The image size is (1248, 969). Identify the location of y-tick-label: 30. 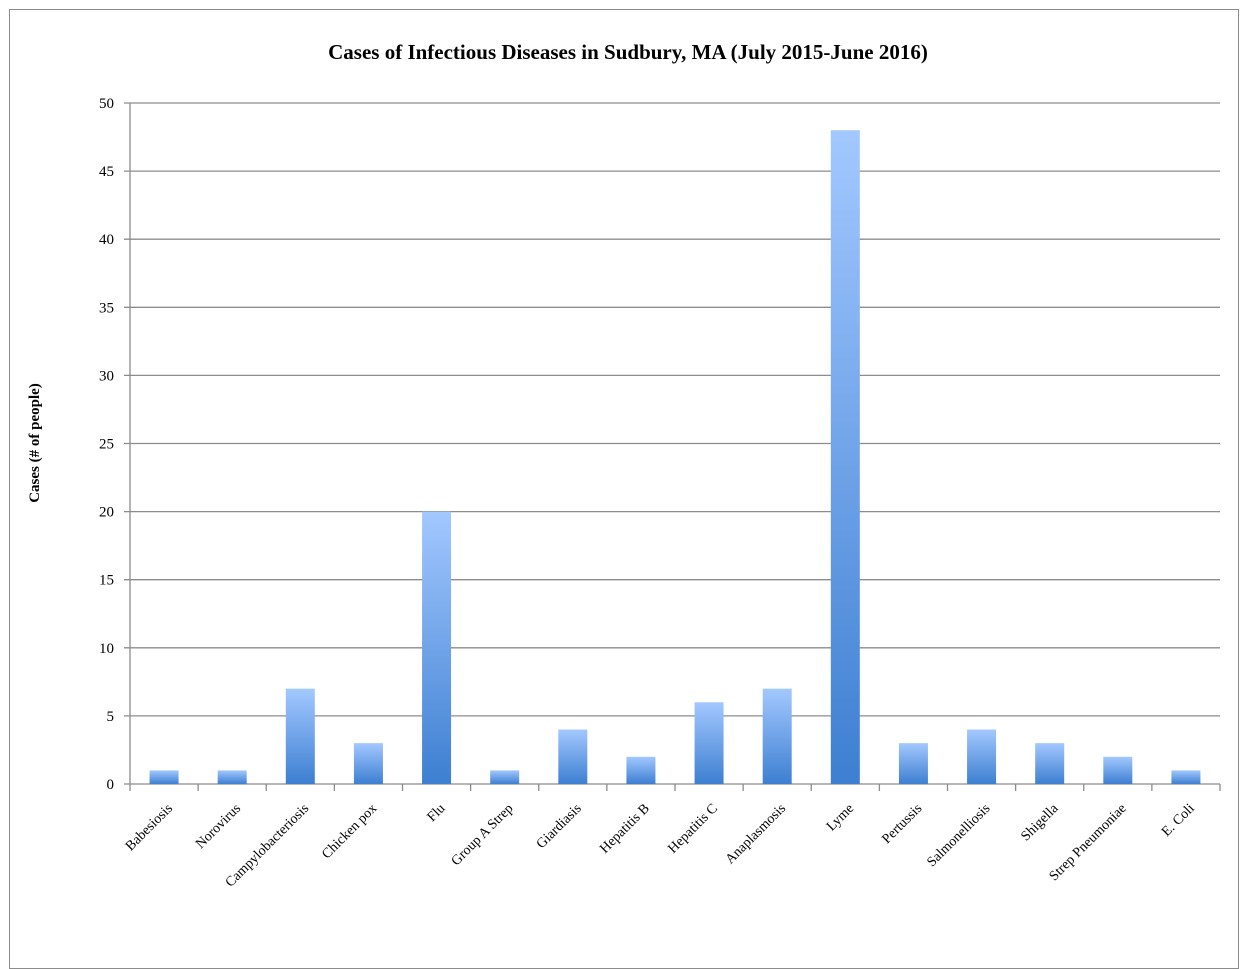
(106, 376).